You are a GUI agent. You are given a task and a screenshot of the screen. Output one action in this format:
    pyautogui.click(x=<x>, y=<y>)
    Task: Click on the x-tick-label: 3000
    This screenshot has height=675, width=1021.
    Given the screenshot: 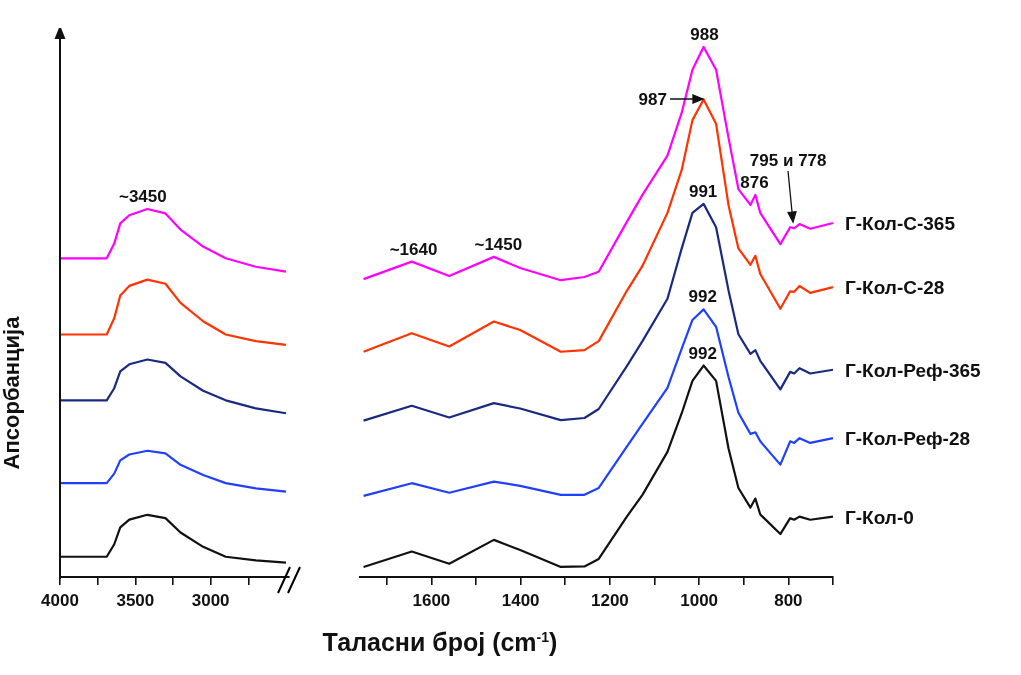 What is the action you would take?
    pyautogui.click(x=210, y=600)
    